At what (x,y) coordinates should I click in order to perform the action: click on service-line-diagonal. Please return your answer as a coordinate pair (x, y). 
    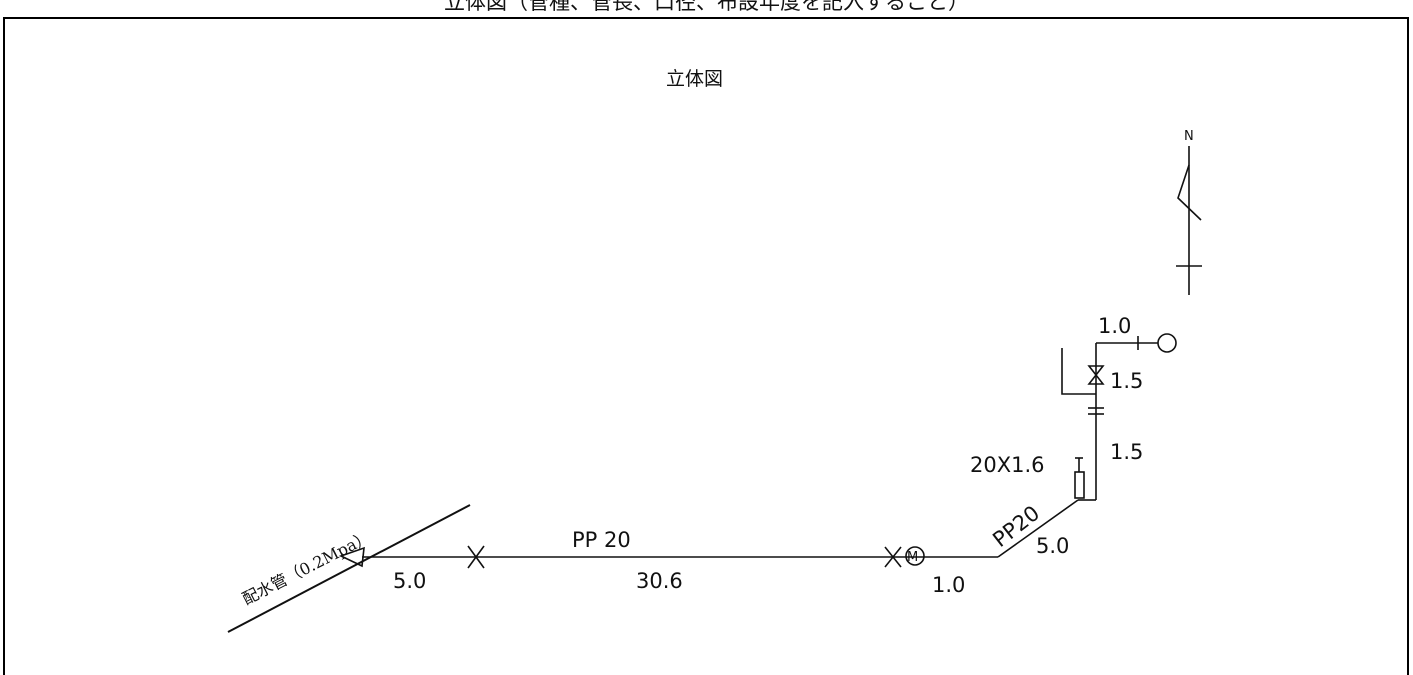
    Looking at the image, I should click on (1038, 528).